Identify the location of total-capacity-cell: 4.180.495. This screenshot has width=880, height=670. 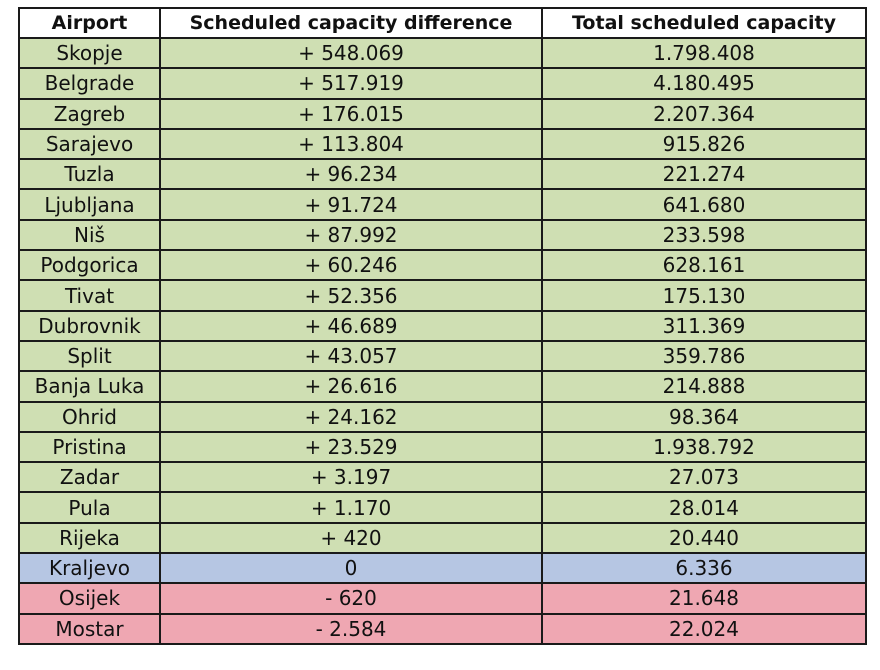
(704, 83).